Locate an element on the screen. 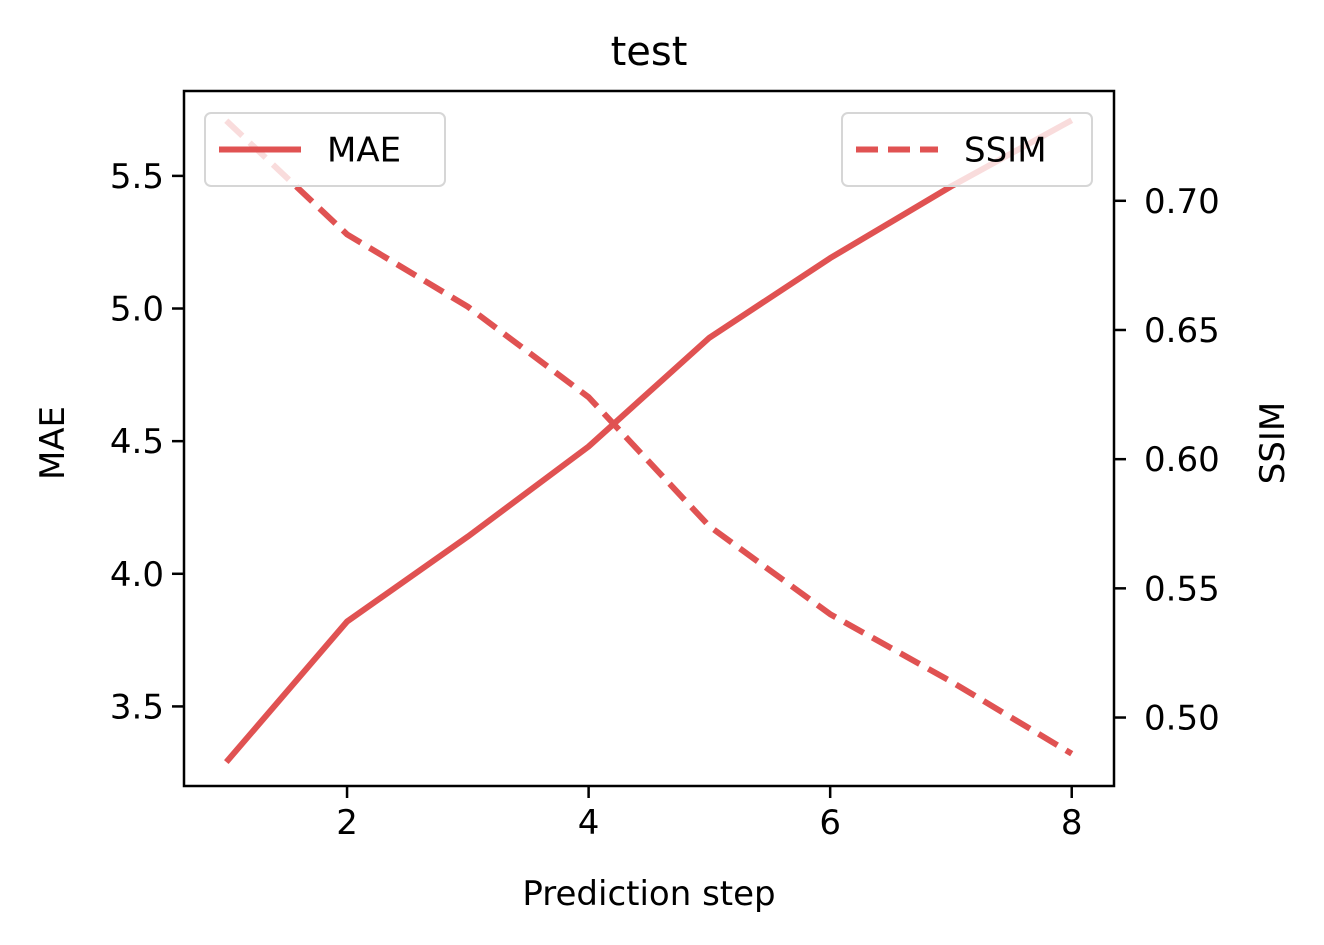 The height and width of the screenshot is (945, 1324). legend-label: SSIM is located at coordinates (1005, 151).